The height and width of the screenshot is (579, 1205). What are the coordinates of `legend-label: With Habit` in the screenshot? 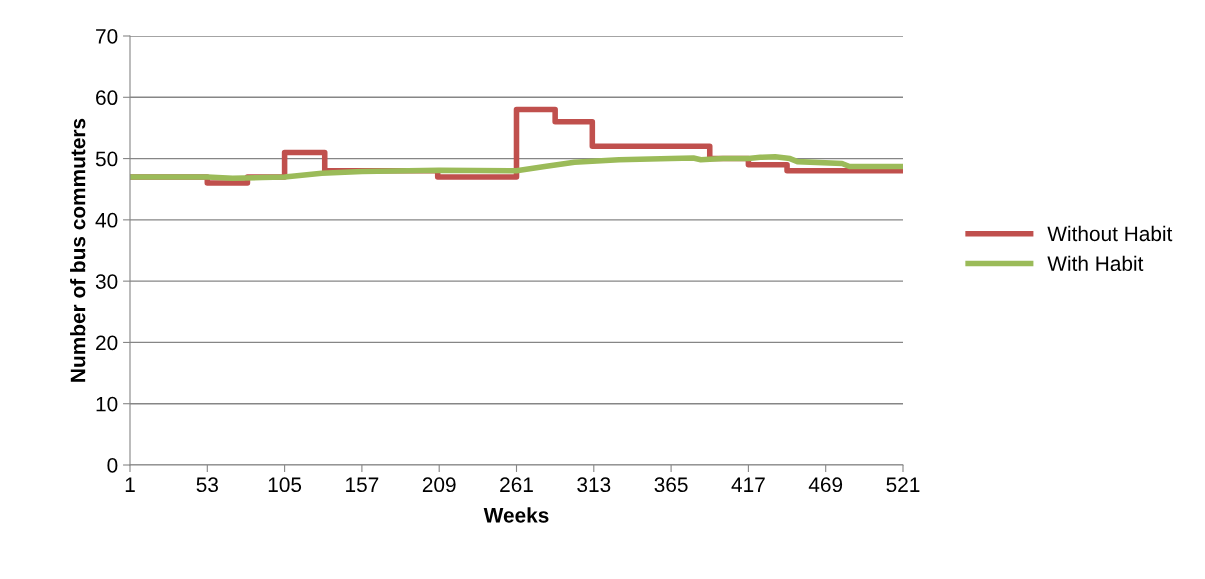 It's located at (1095, 263).